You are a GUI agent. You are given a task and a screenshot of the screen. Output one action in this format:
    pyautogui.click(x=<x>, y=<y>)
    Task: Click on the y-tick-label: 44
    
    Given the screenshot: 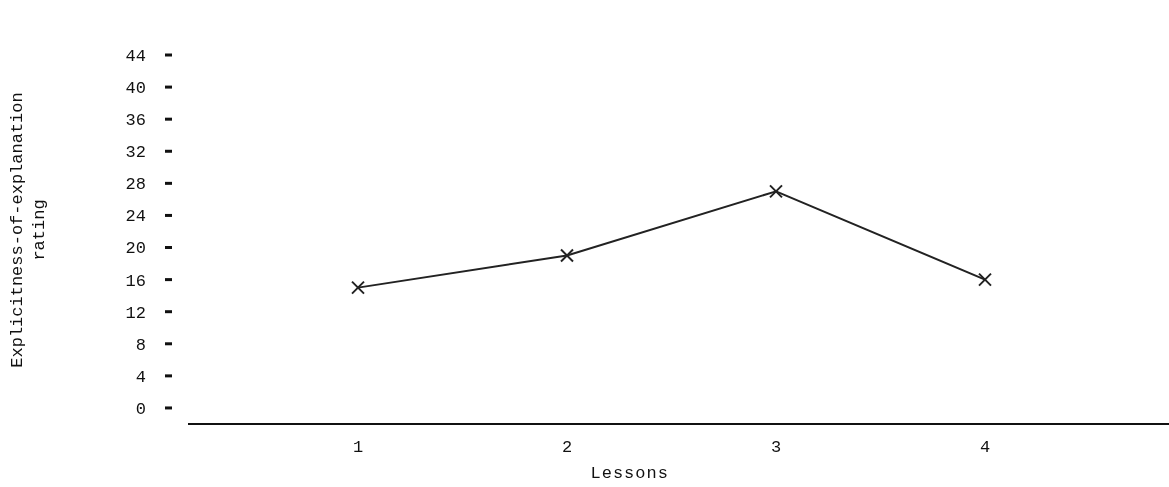 What is the action you would take?
    pyautogui.click(x=135, y=56)
    